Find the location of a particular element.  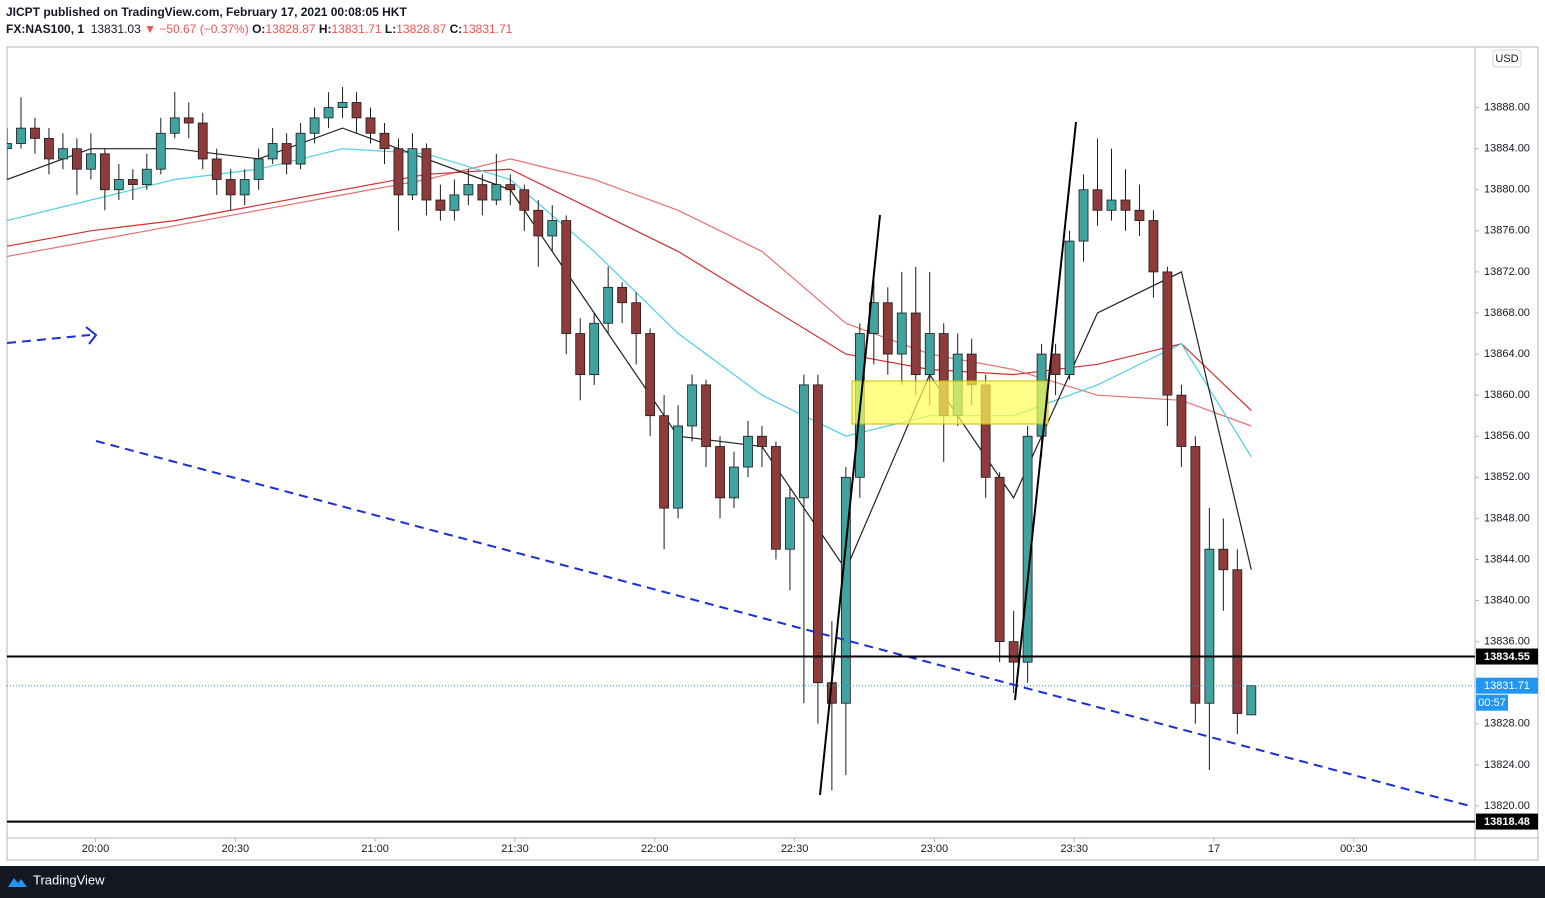

last-price-label: 13831.71 is located at coordinates (1507, 686).